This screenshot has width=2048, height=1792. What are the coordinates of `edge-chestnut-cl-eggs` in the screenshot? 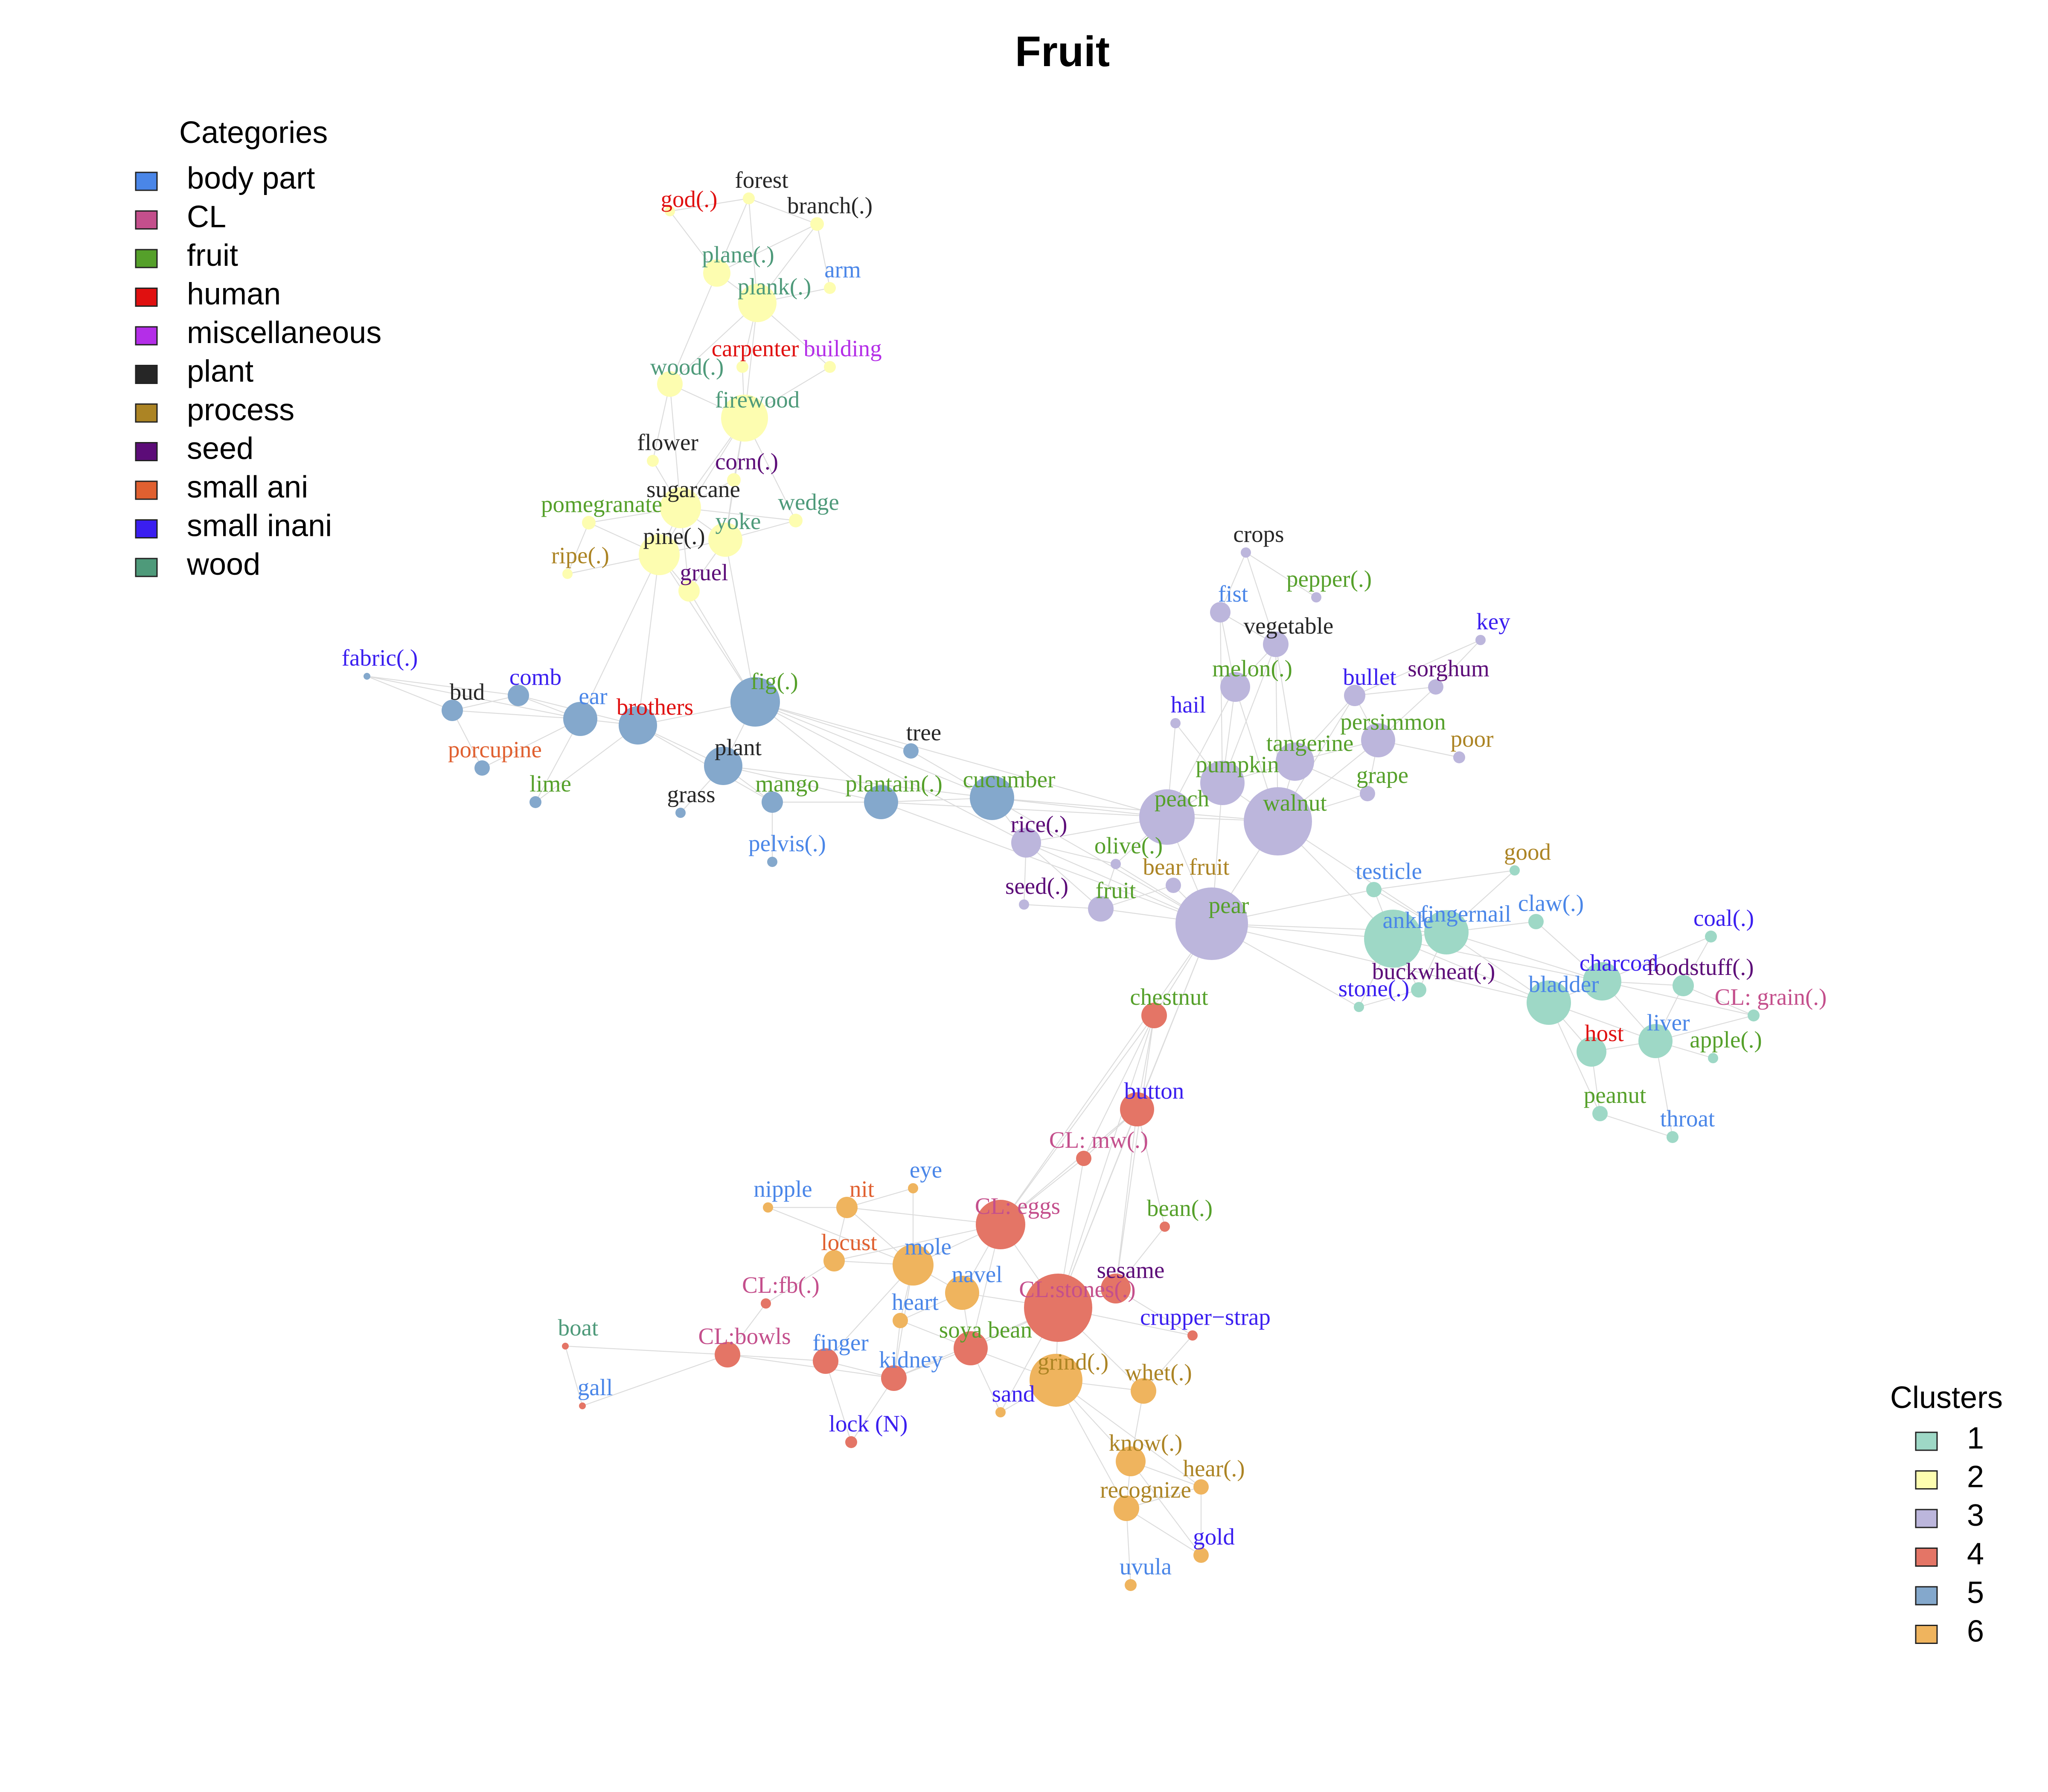 It's located at (1077, 1120).